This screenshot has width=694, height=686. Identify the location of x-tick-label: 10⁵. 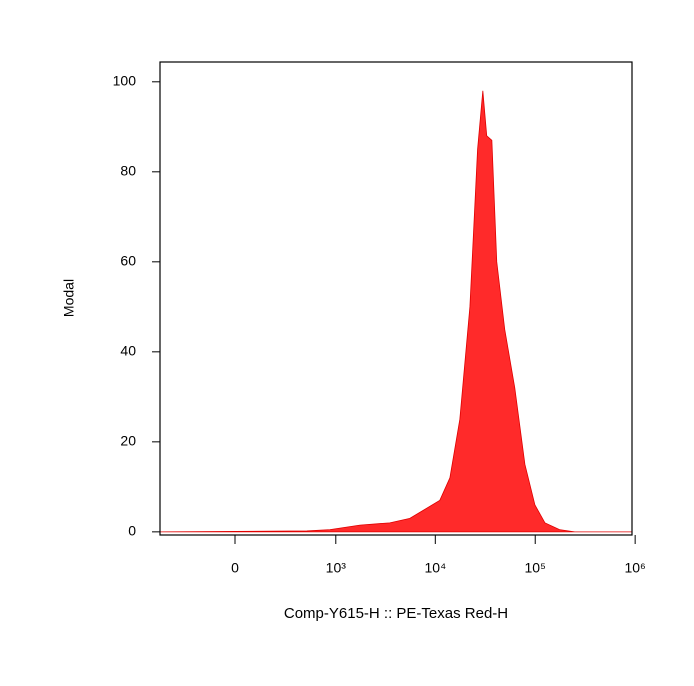
(535, 568).